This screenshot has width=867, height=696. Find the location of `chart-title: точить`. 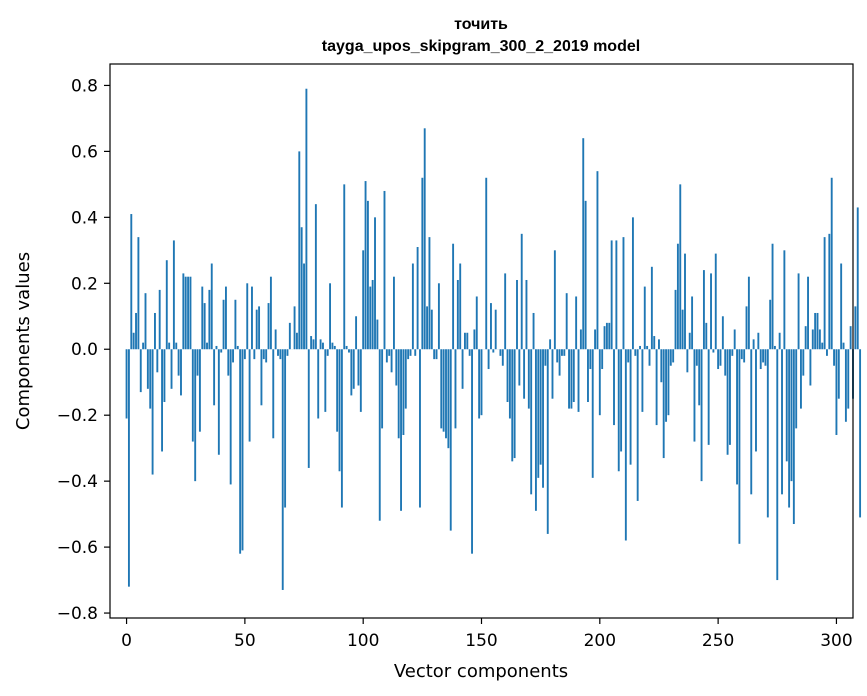

chart-title: точить is located at coordinates (481, 24).